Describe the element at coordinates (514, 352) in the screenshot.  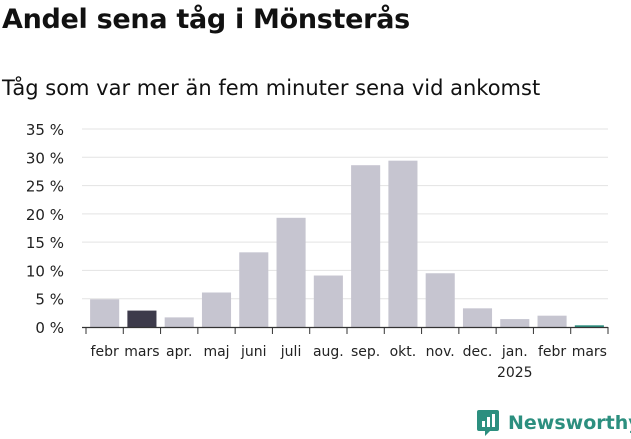
I see `x-tick-label: jan.` at that location.